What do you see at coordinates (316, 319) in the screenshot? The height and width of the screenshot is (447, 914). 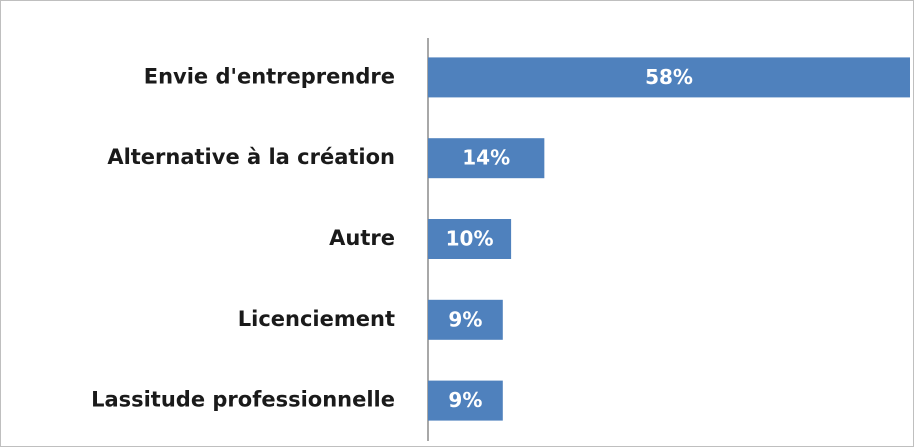 I see `category-label: Licenciement` at bounding box center [316, 319].